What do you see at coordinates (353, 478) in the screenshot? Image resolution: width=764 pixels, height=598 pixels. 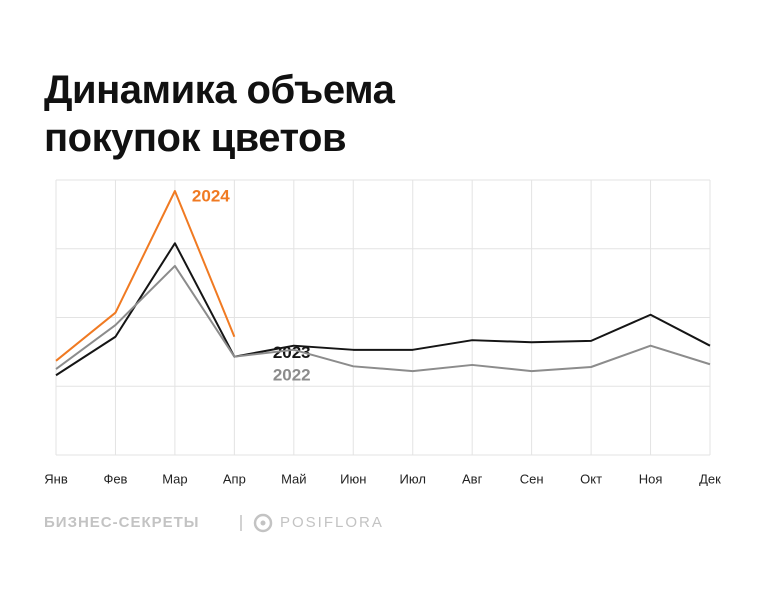 I see `x-tick-label: Июн` at bounding box center [353, 478].